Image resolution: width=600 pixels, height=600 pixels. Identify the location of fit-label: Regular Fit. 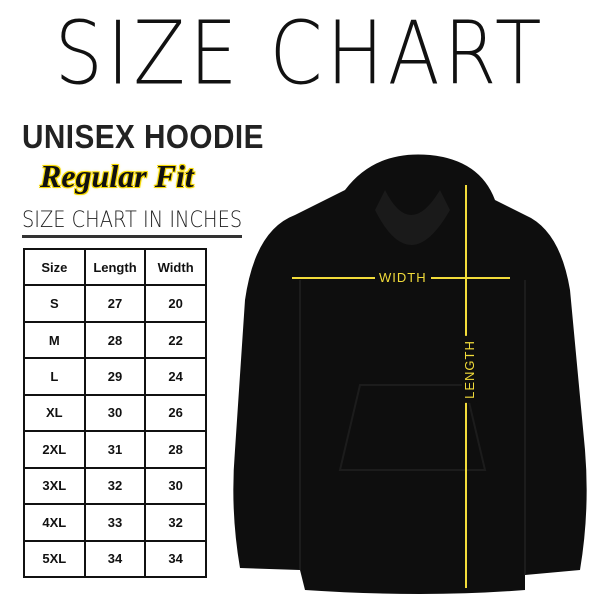
(117, 176).